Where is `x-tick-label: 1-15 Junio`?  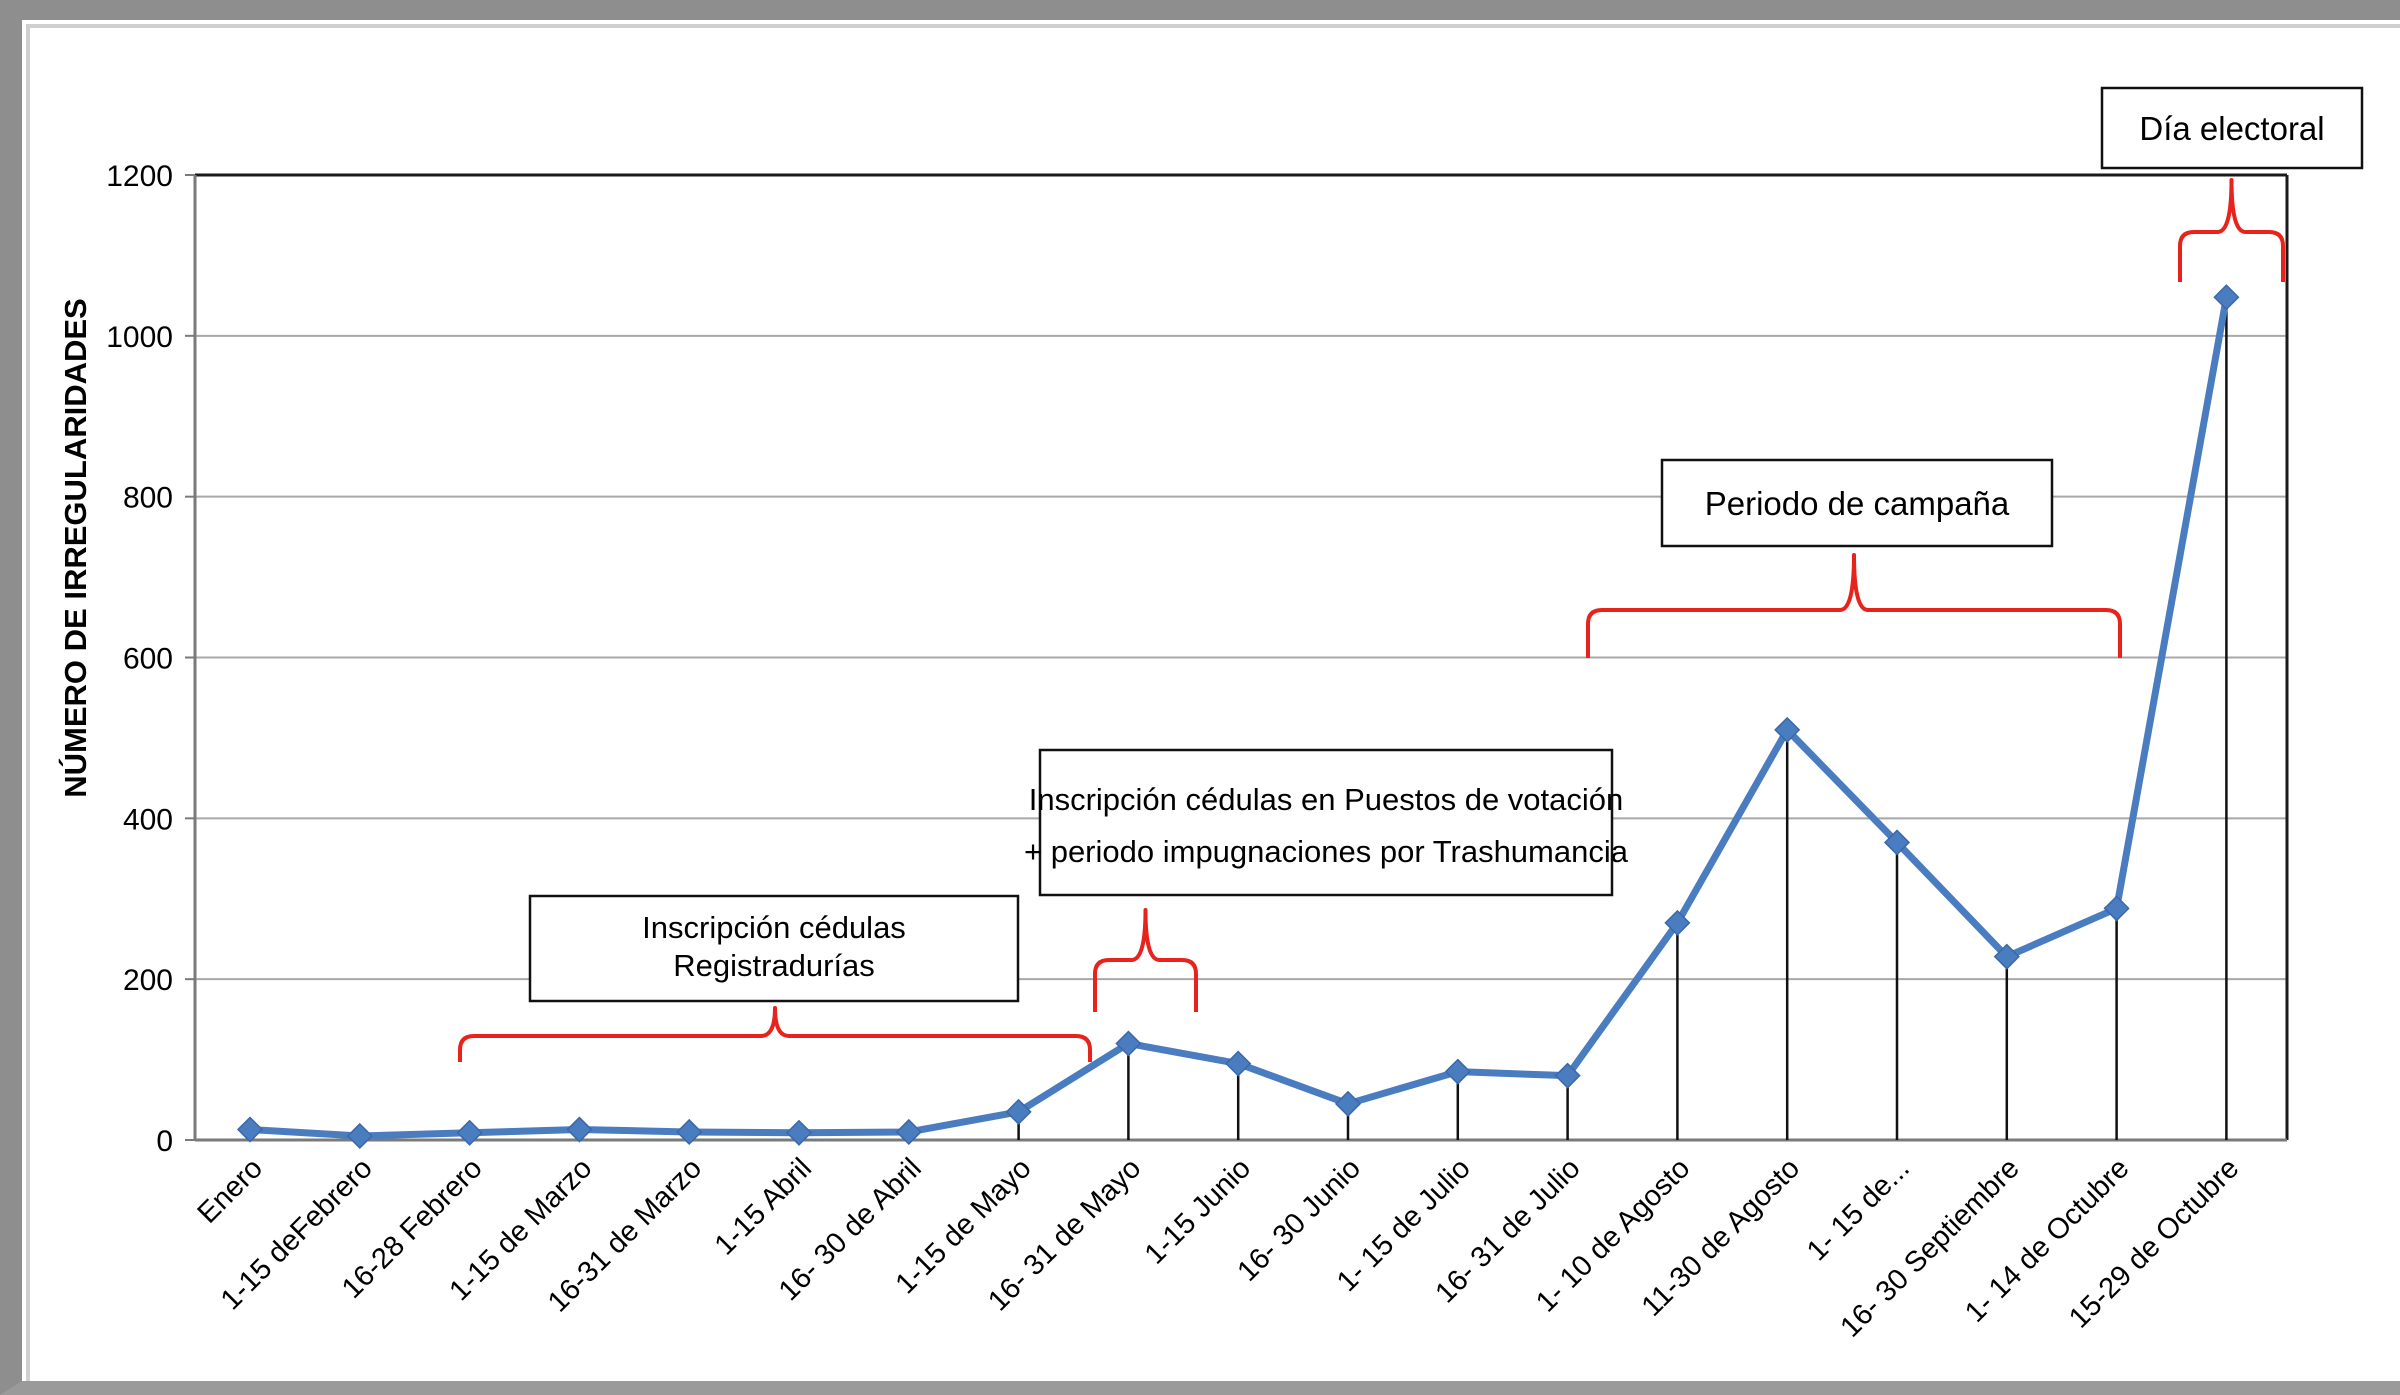
x-tick-label: 1-15 Junio is located at coordinates (1198, 1211).